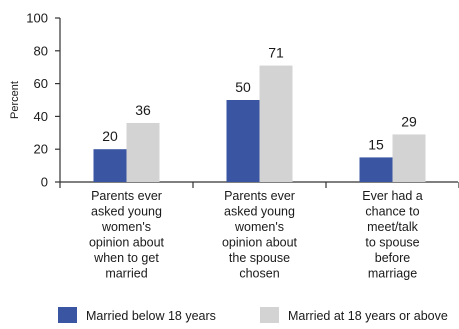 The width and height of the screenshot is (459, 329). Describe the element at coordinates (37, 18) in the screenshot. I see `y-tick-label: 100` at that location.